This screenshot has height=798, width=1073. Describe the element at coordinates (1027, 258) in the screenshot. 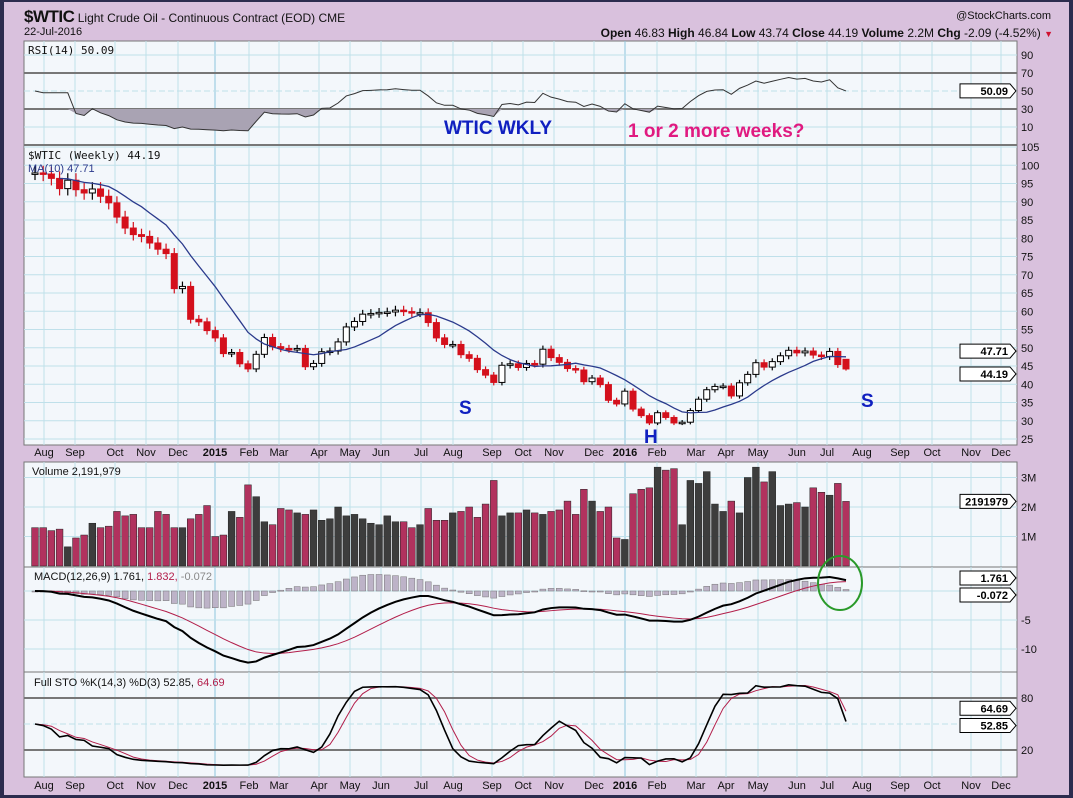

I see `price-tick-label: 75` at that location.